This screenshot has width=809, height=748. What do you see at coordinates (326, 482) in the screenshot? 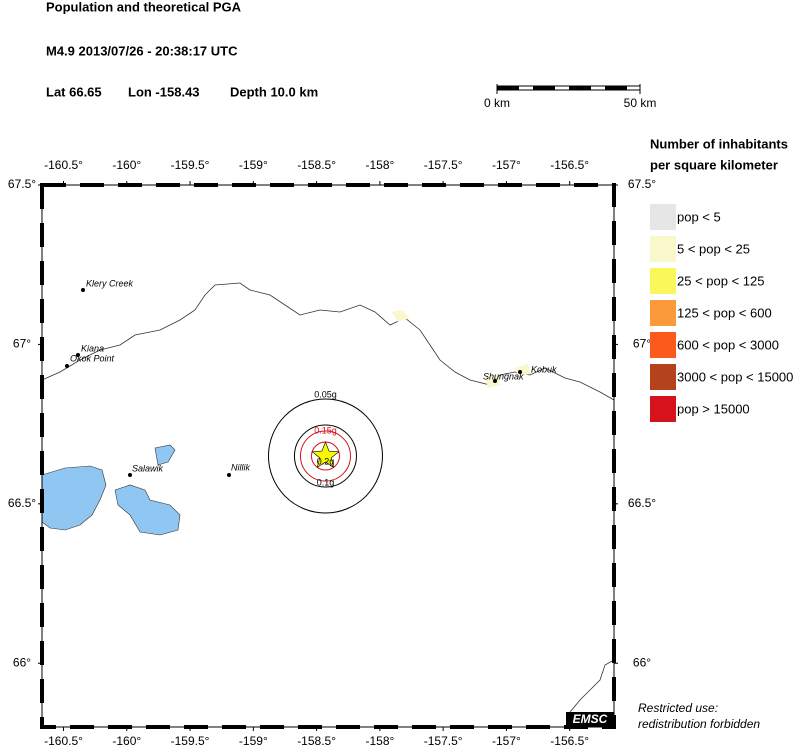
I see `pga-label: 0.1g` at bounding box center [326, 482].